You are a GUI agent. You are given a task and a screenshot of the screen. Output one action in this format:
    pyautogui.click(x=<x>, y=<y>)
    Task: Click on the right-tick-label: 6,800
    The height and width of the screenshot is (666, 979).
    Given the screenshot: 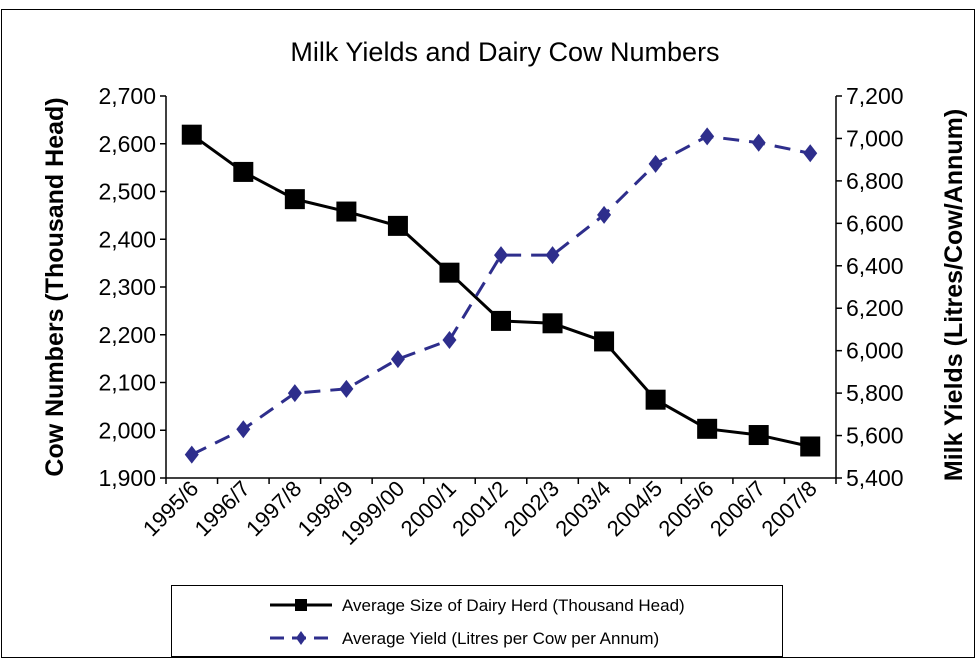 What is the action you would take?
    pyautogui.click(x=875, y=181)
    